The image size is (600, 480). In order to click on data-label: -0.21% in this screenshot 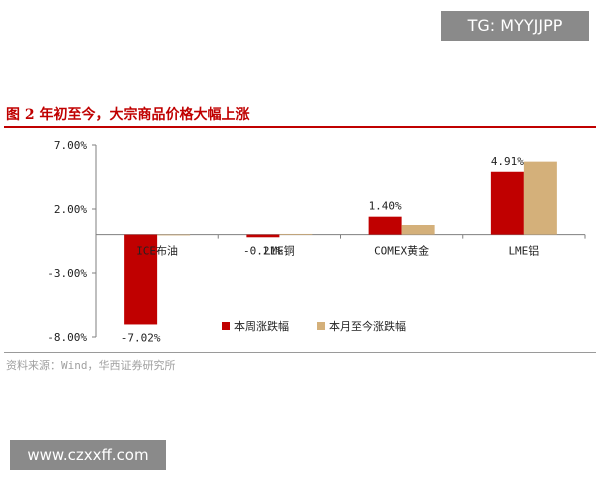, I will do `click(263, 250)`.